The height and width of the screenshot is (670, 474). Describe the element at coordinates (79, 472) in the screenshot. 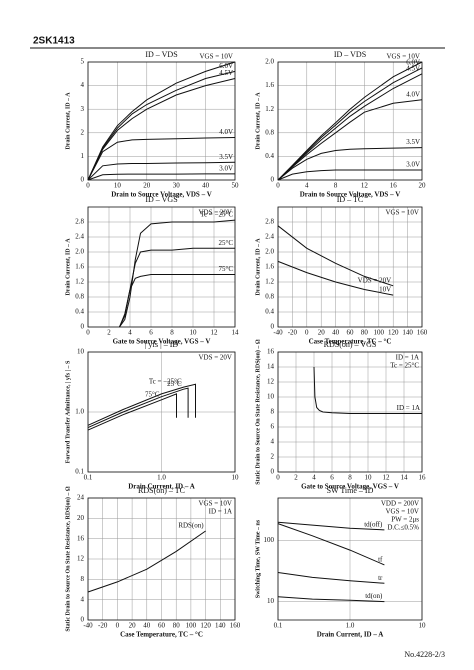

I see `y-tick-label: 0.1` at that location.